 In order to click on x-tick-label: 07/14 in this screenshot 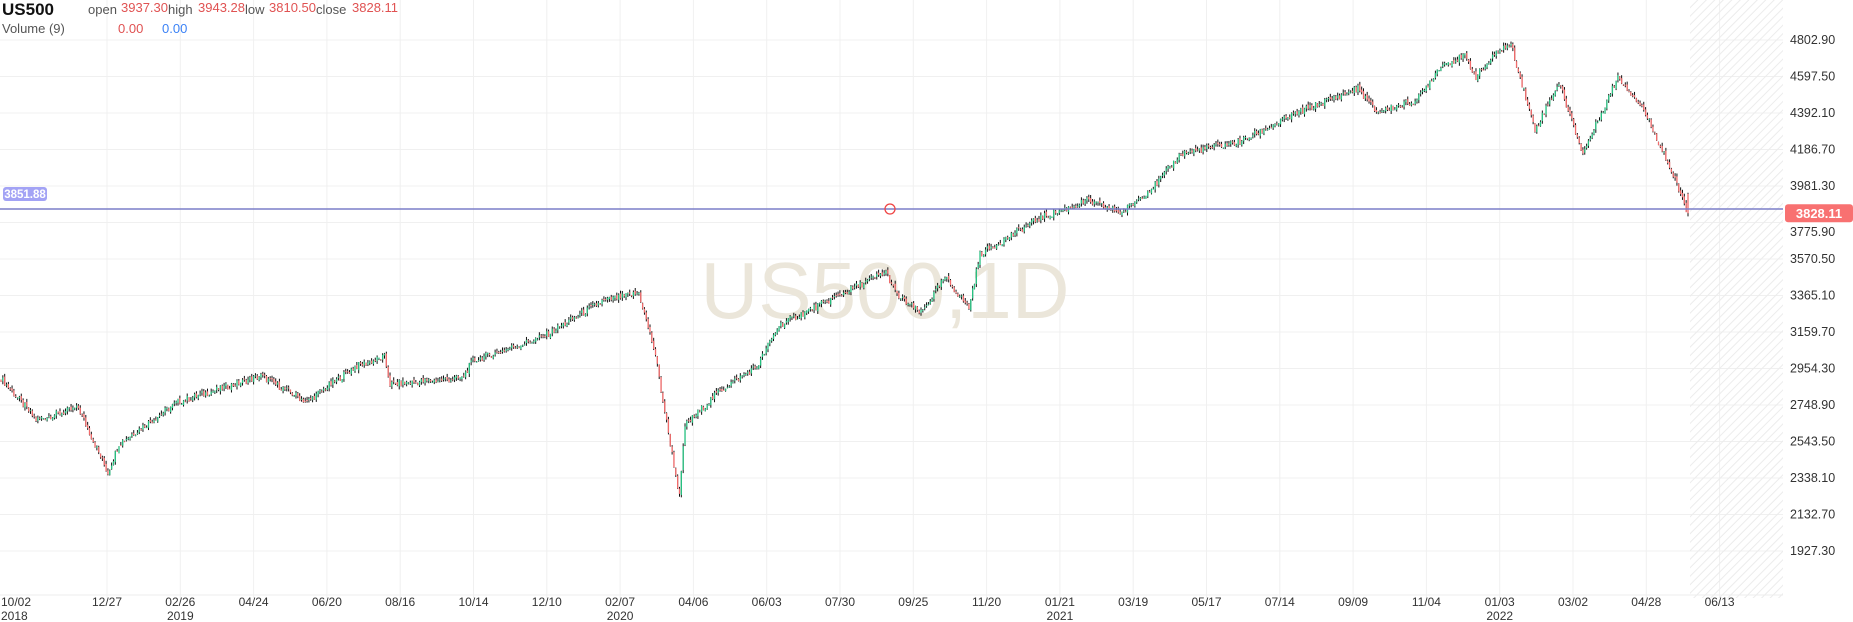, I will do `click(1280, 602)`.